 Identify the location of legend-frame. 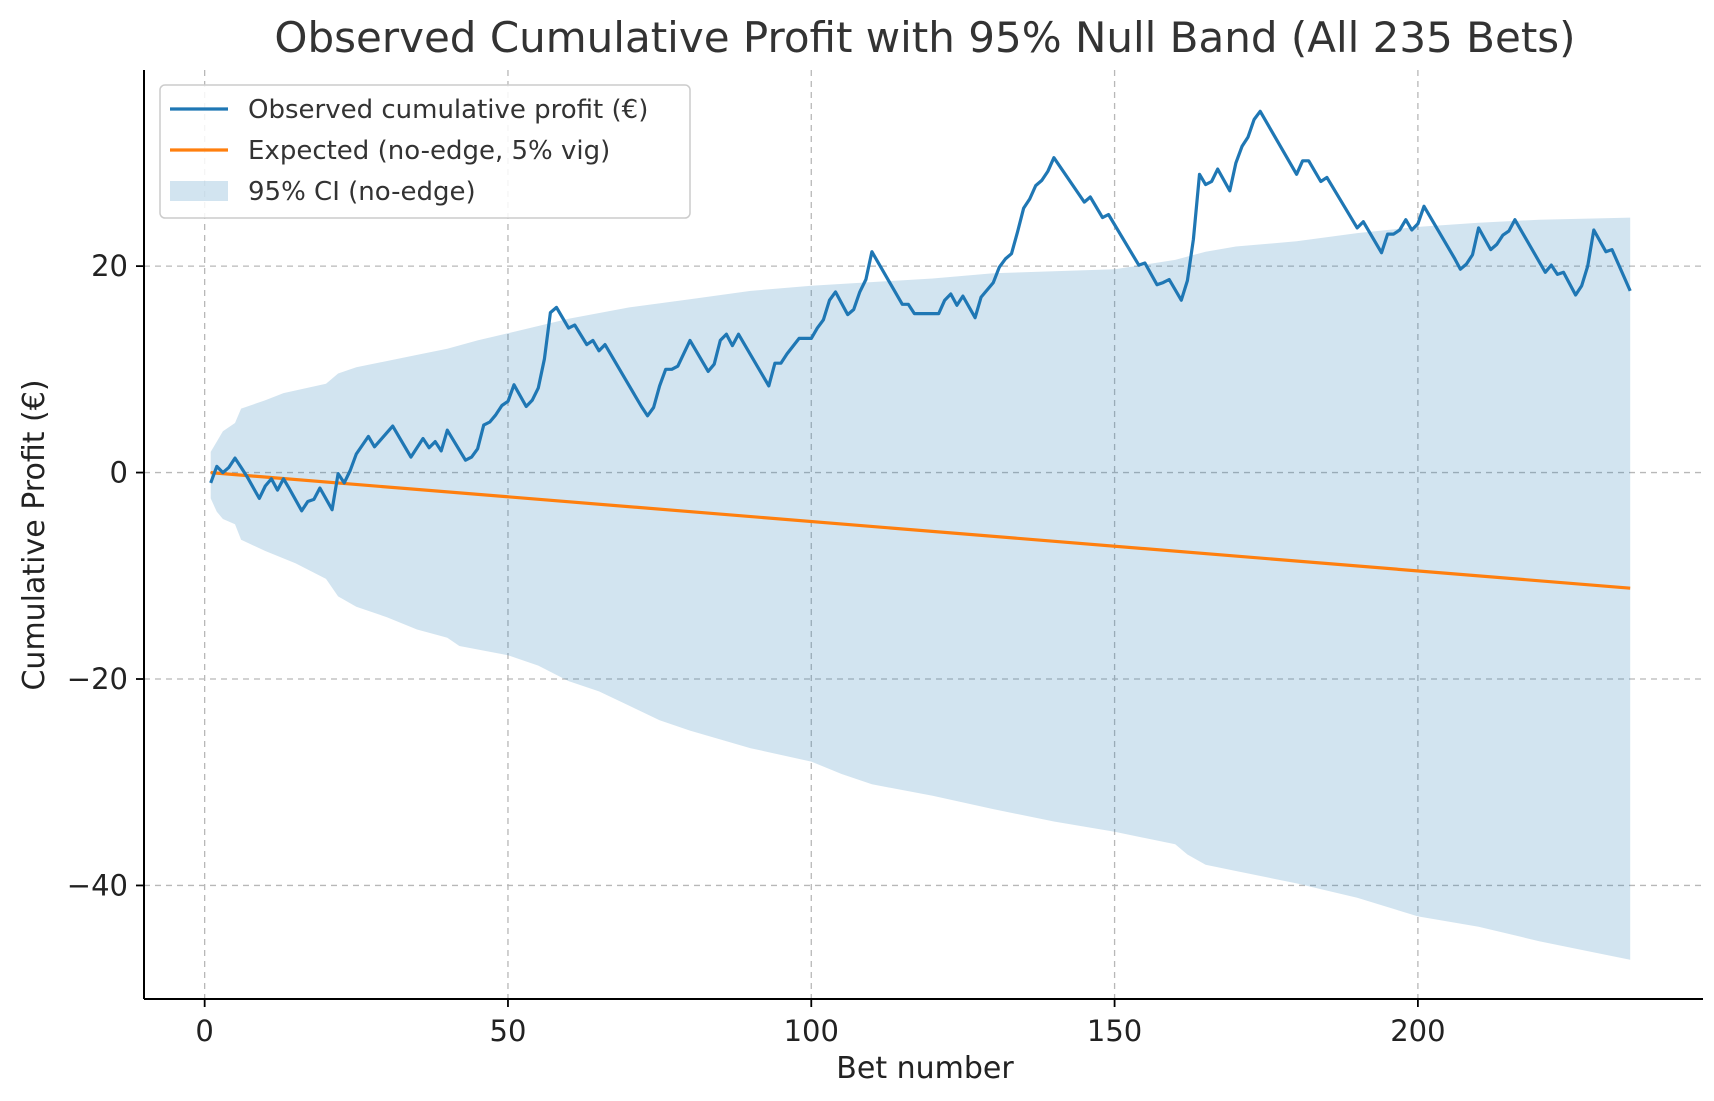
(425, 151).